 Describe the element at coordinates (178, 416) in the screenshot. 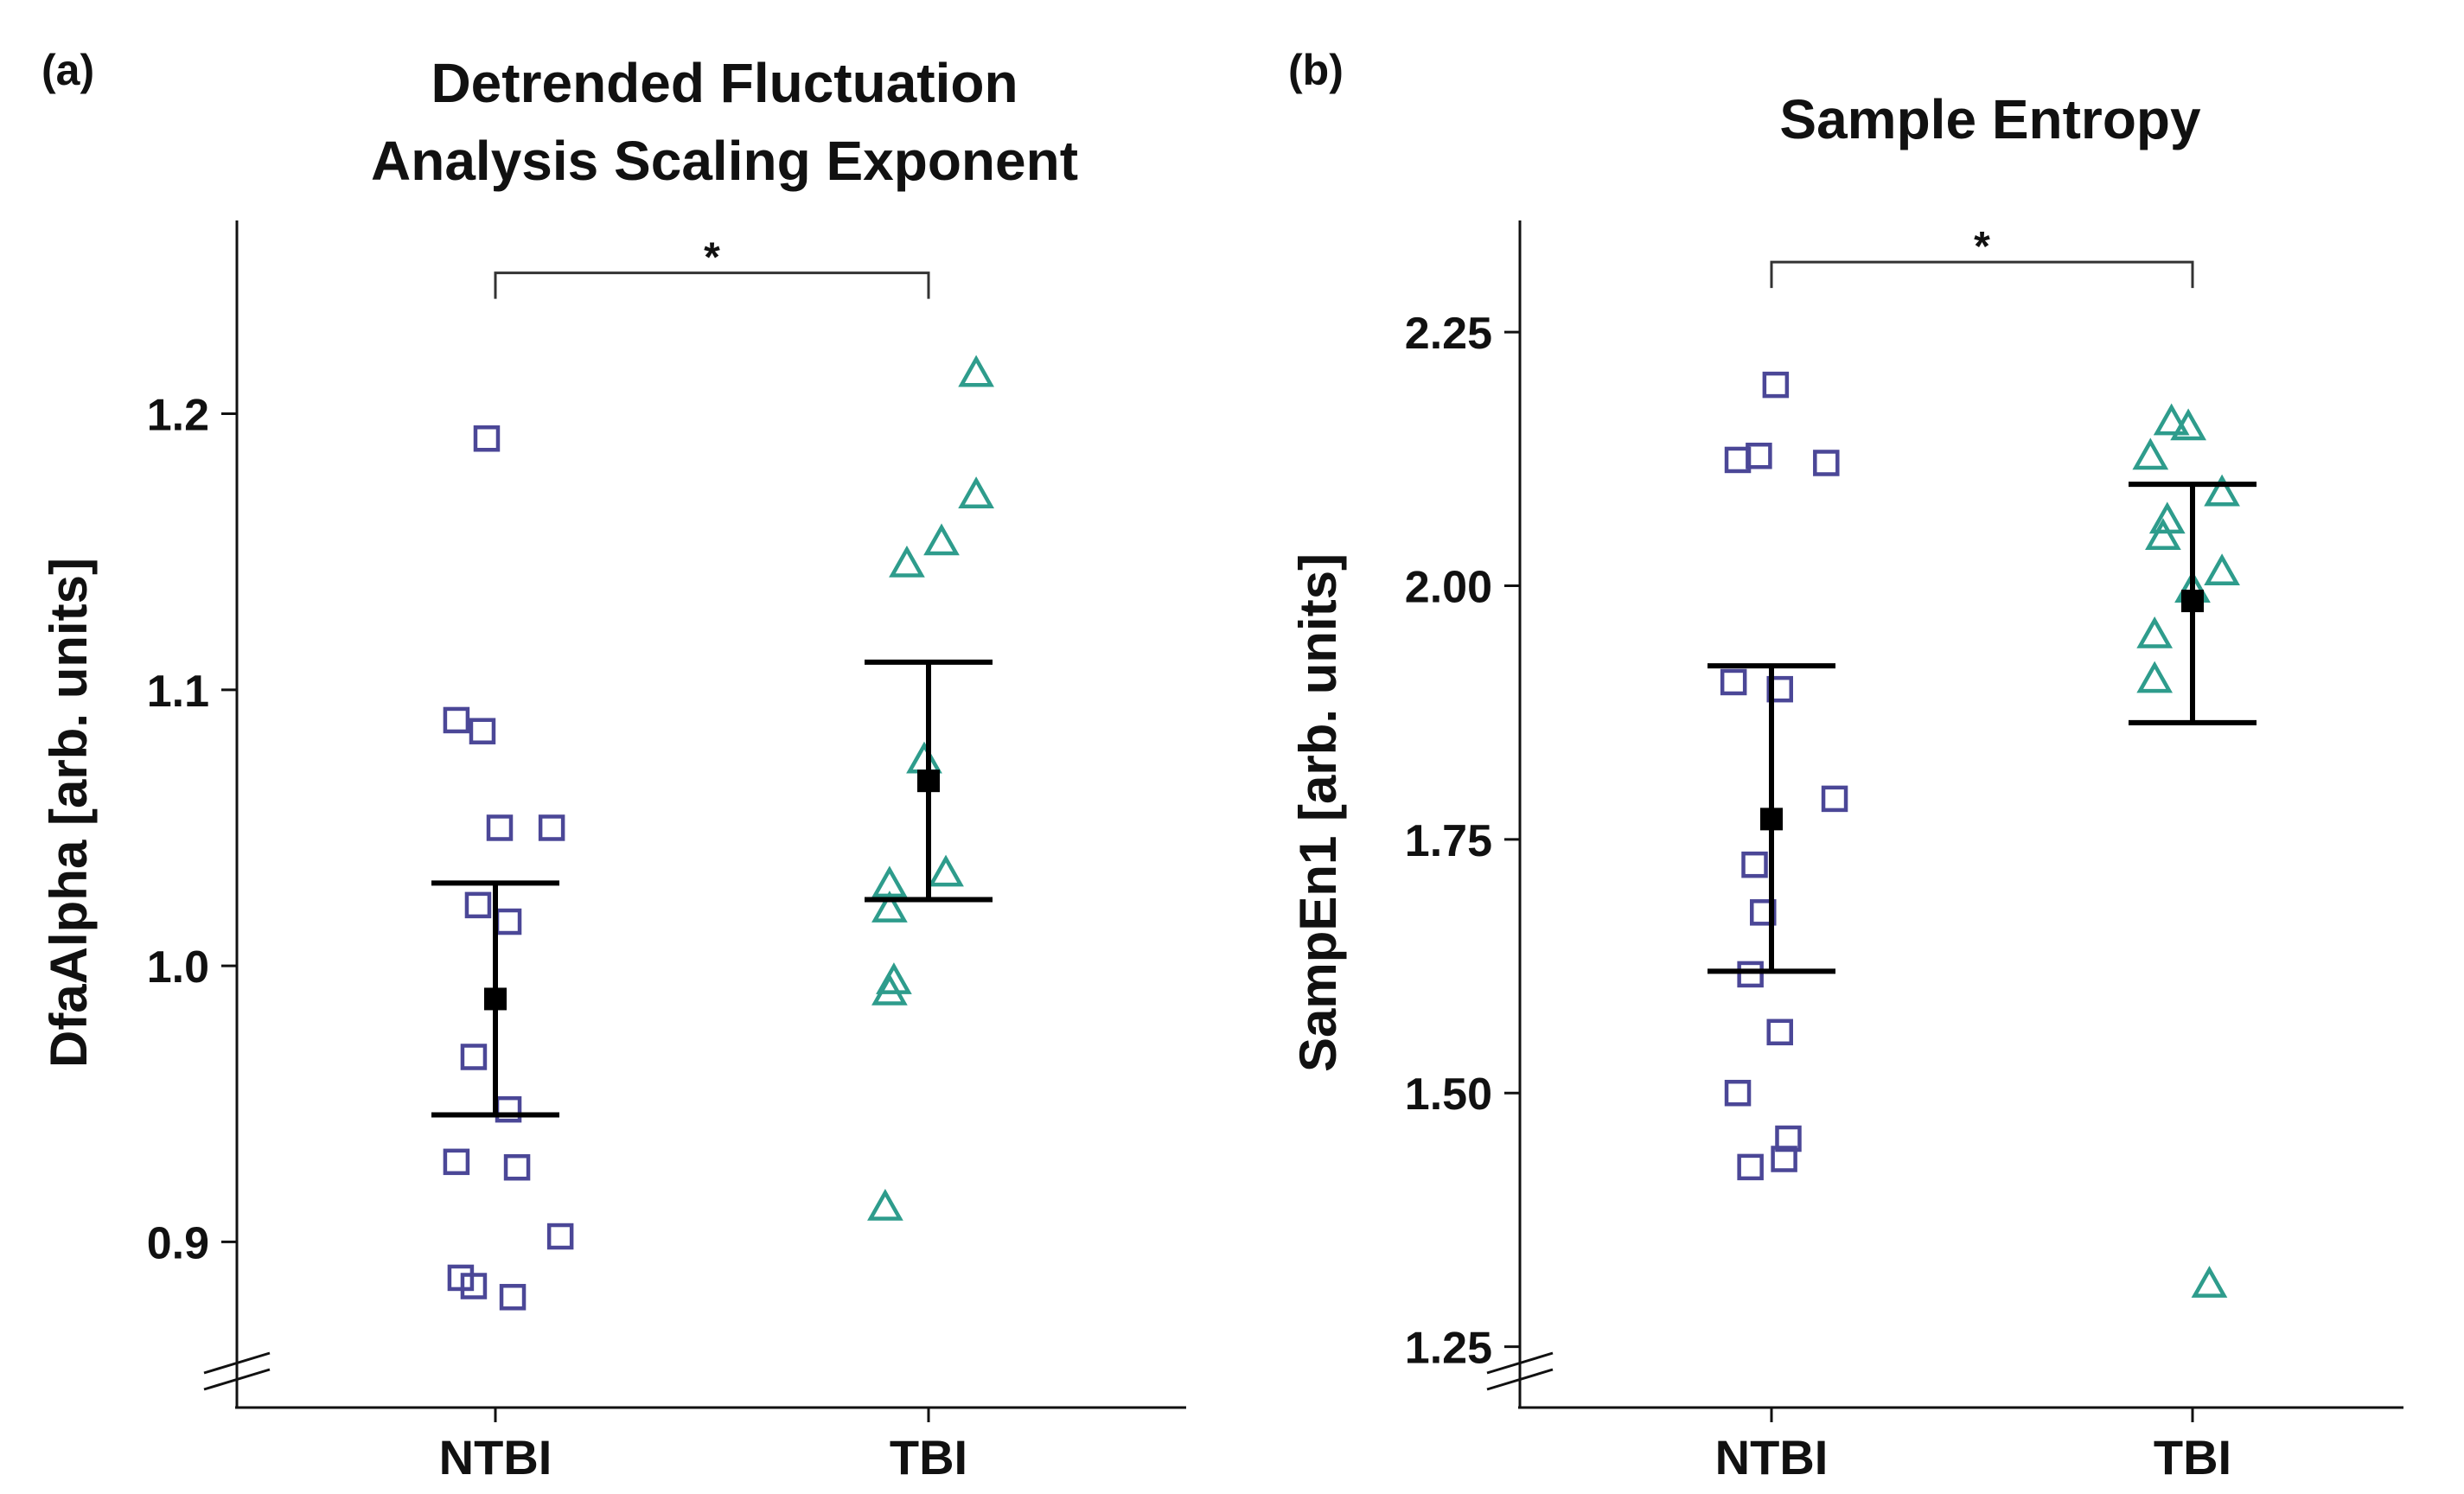

I see `y-tick-label-a-3: 1.2` at that location.